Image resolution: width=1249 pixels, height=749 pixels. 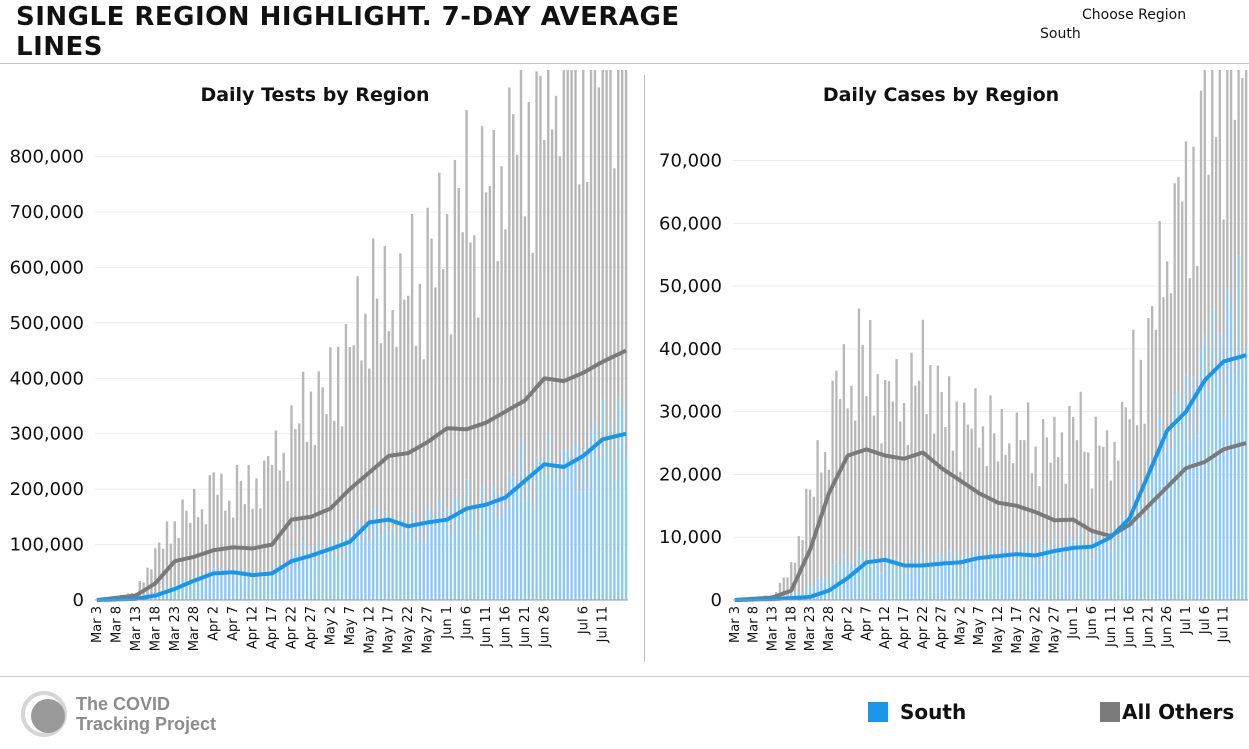 What do you see at coordinates (120, 714) in the screenshot?
I see `covid-tracking-project-logo: The COVID Tracking Project` at bounding box center [120, 714].